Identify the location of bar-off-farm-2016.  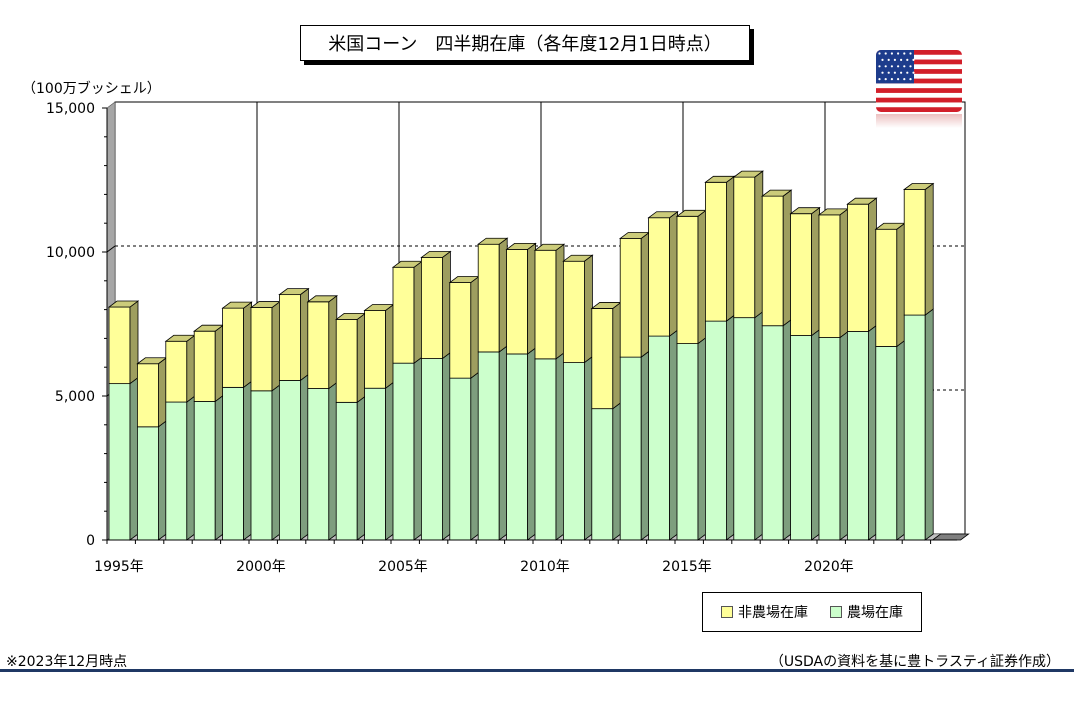
(720, 248).